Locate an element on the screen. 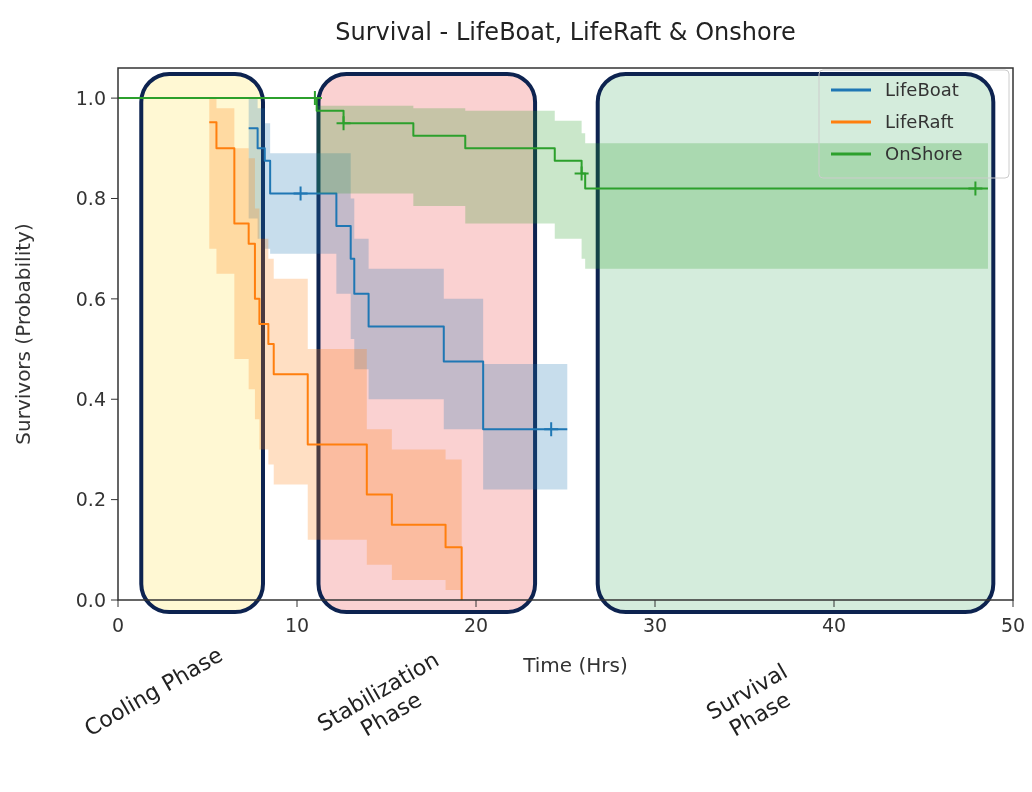 This screenshot has height=792, width=1032. x-tick-label: 10 is located at coordinates (297, 625).